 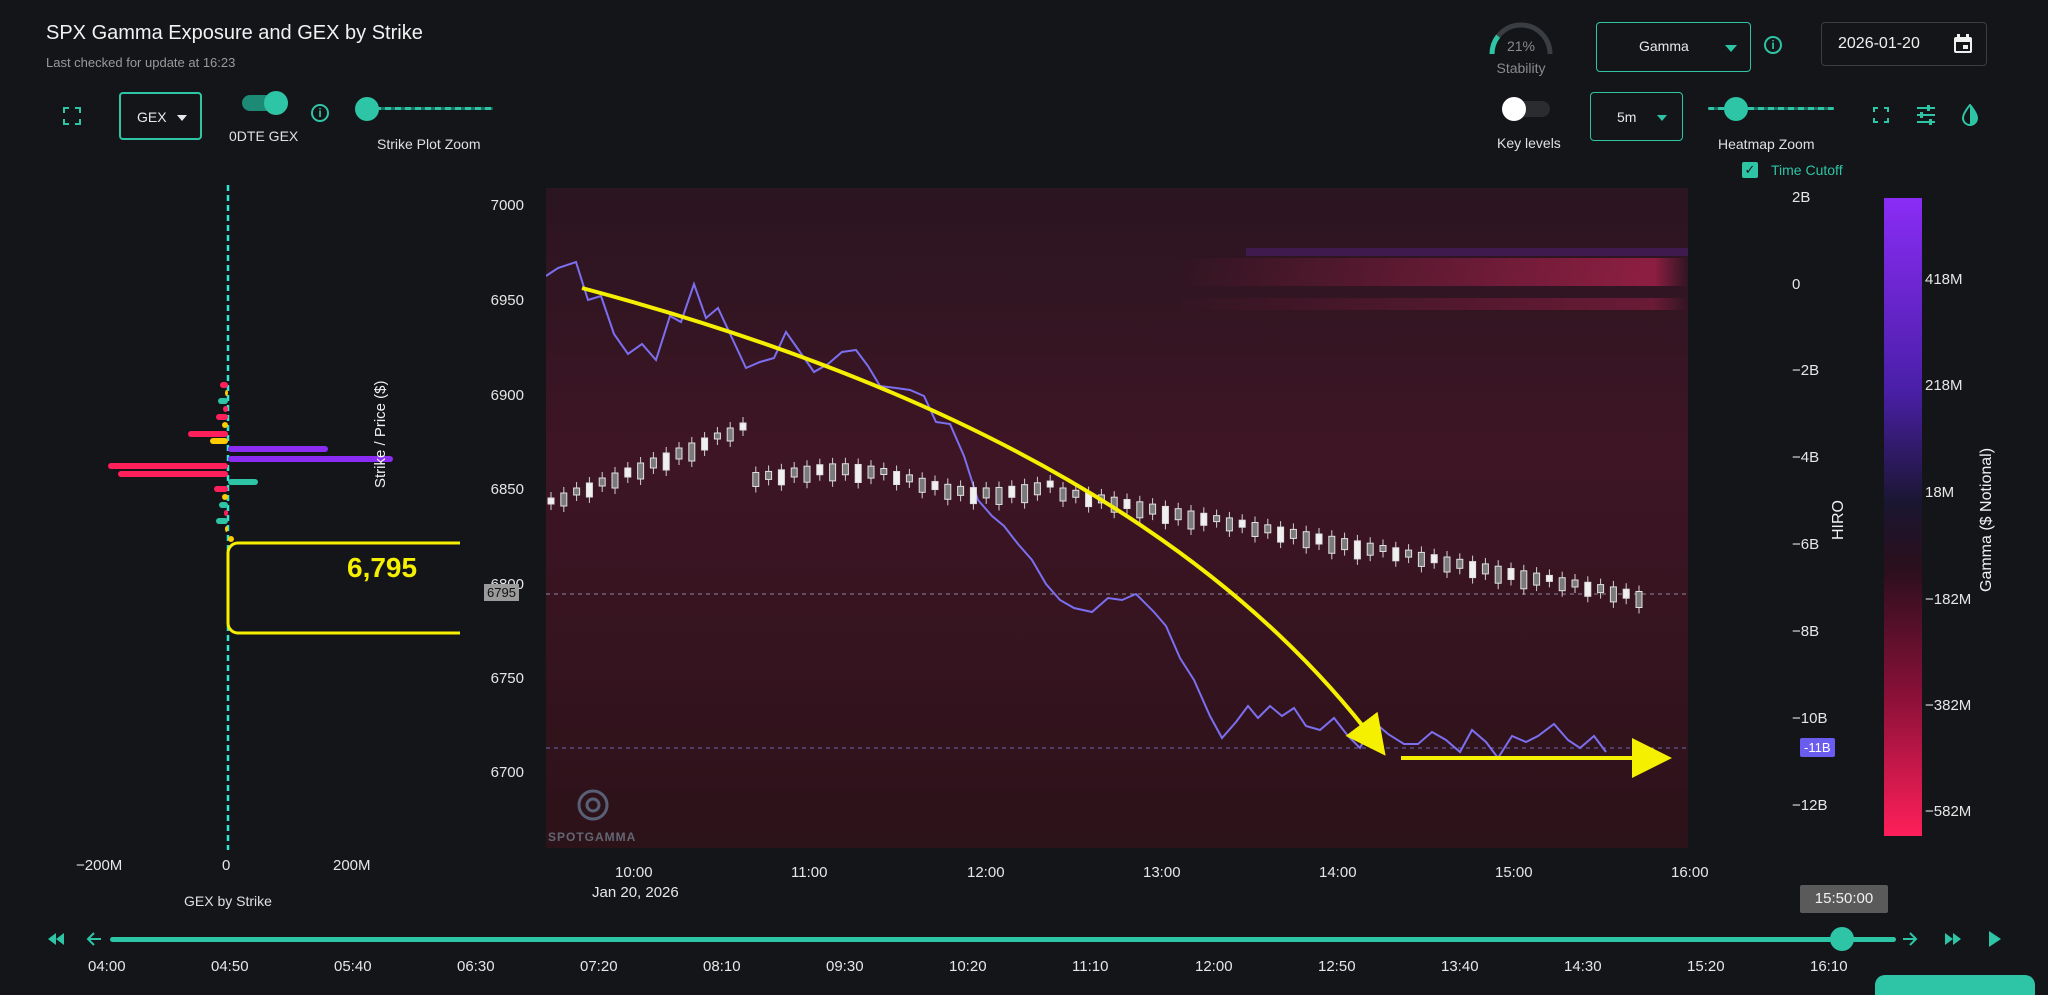 What do you see at coordinates (276, 103) in the screenshot?
I see `toggle-knob` at bounding box center [276, 103].